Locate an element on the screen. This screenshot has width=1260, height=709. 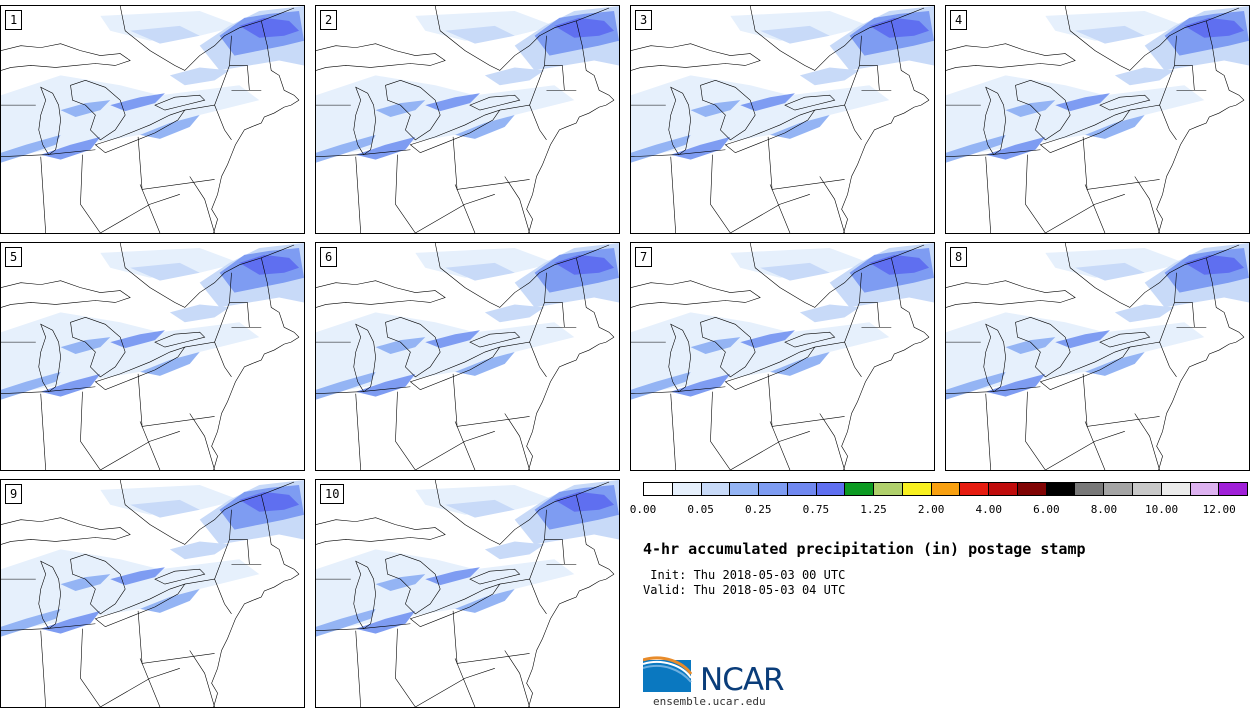
colorbar-tick-label: 8.00 is located at coordinates (1104, 509).